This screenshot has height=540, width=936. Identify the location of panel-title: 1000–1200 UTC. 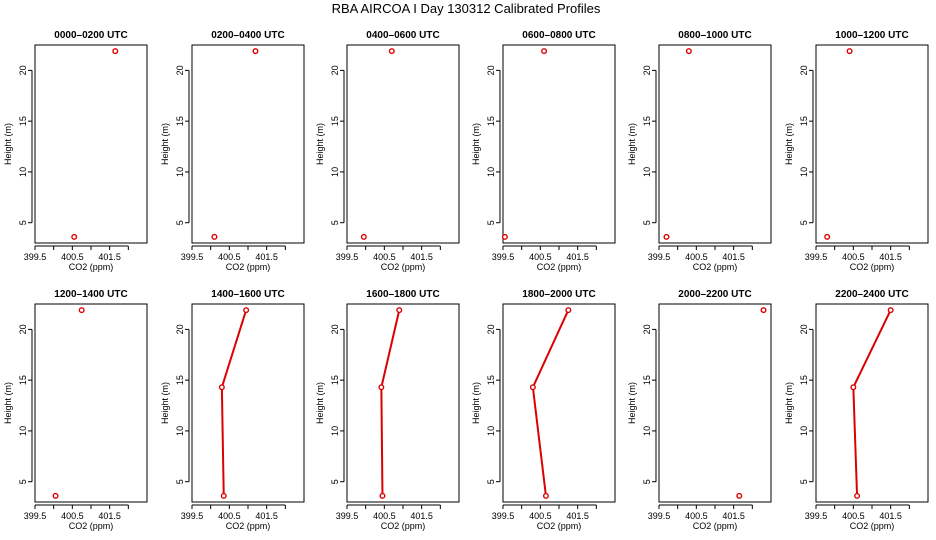
(871, 35).